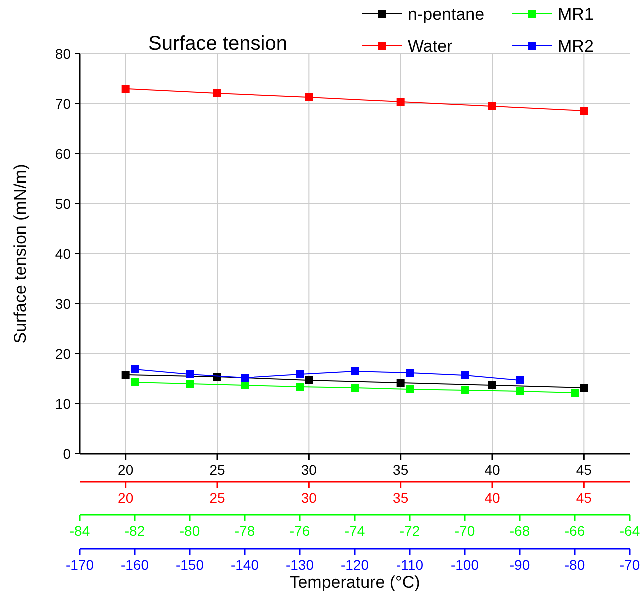  Describe the element at coordinates (401, 498) in the screenshot. I see `x2-tick-label: 35` at that location.